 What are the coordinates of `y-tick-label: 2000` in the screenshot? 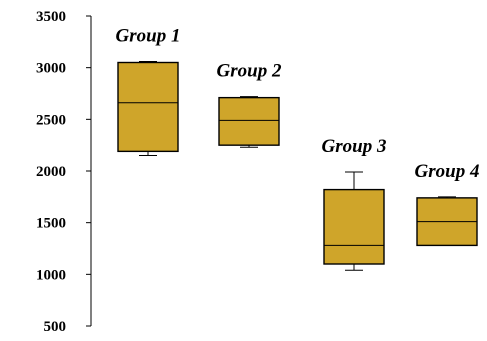 It's located at (51, 172).